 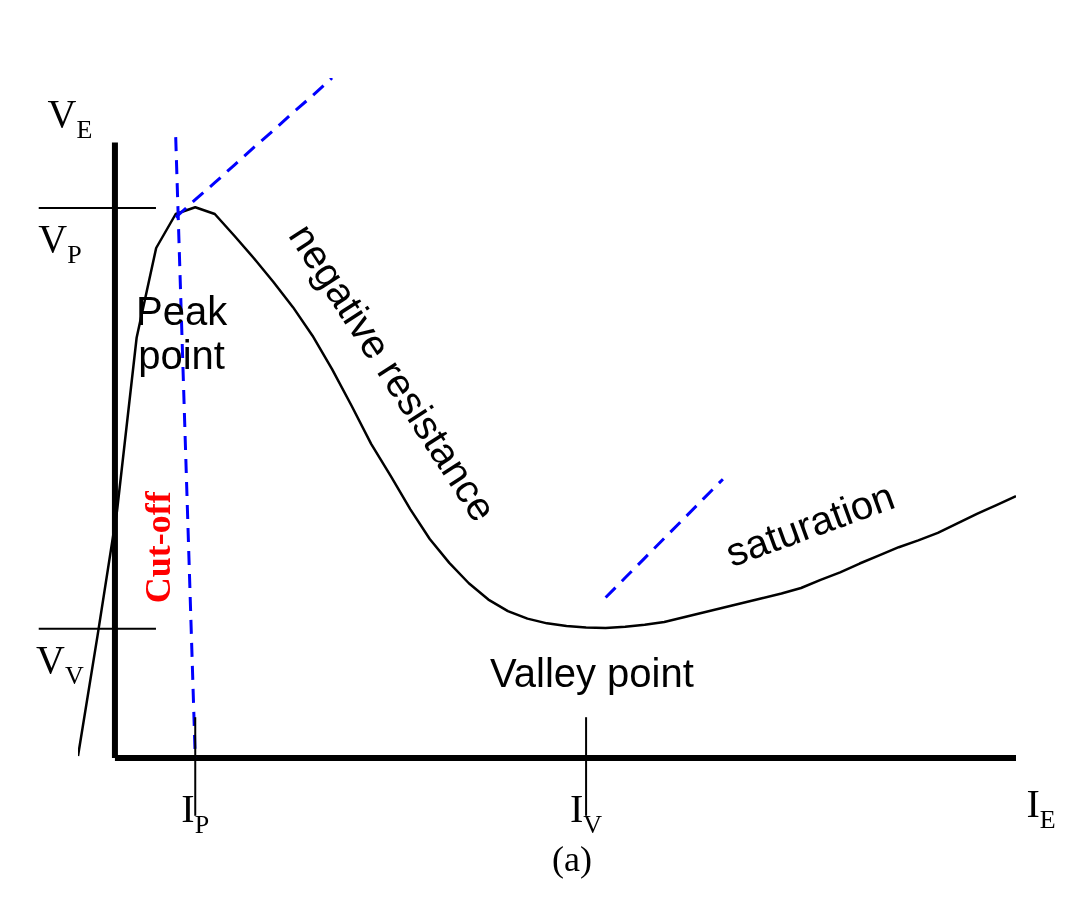 What do you see at coordinates (158, 547) in the screenshot?
I see `annotation: Cut-off` at bounding box center [158, 547].